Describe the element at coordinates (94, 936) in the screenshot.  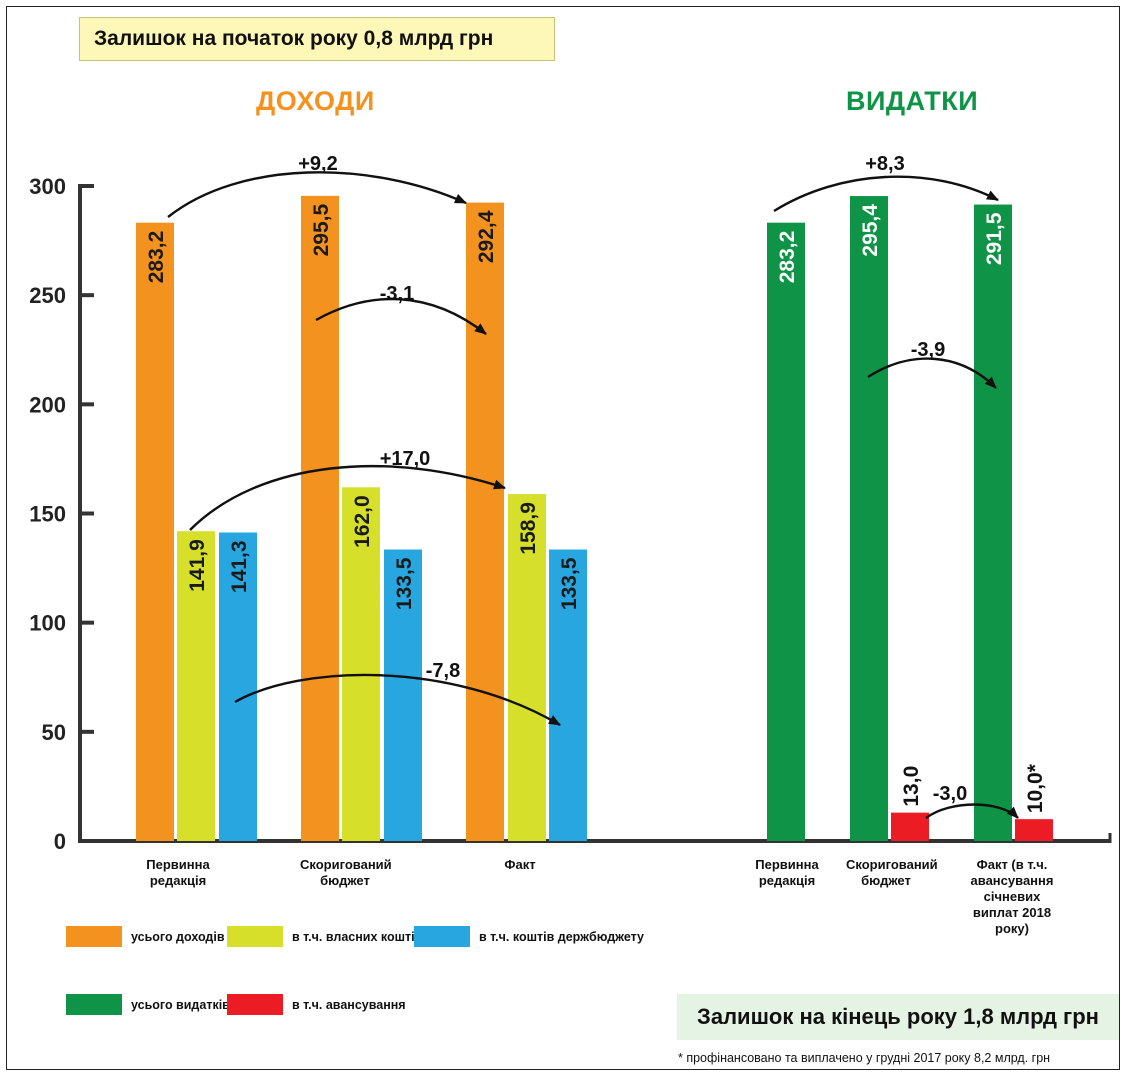
I see `legend-swatch-orange` at that location.